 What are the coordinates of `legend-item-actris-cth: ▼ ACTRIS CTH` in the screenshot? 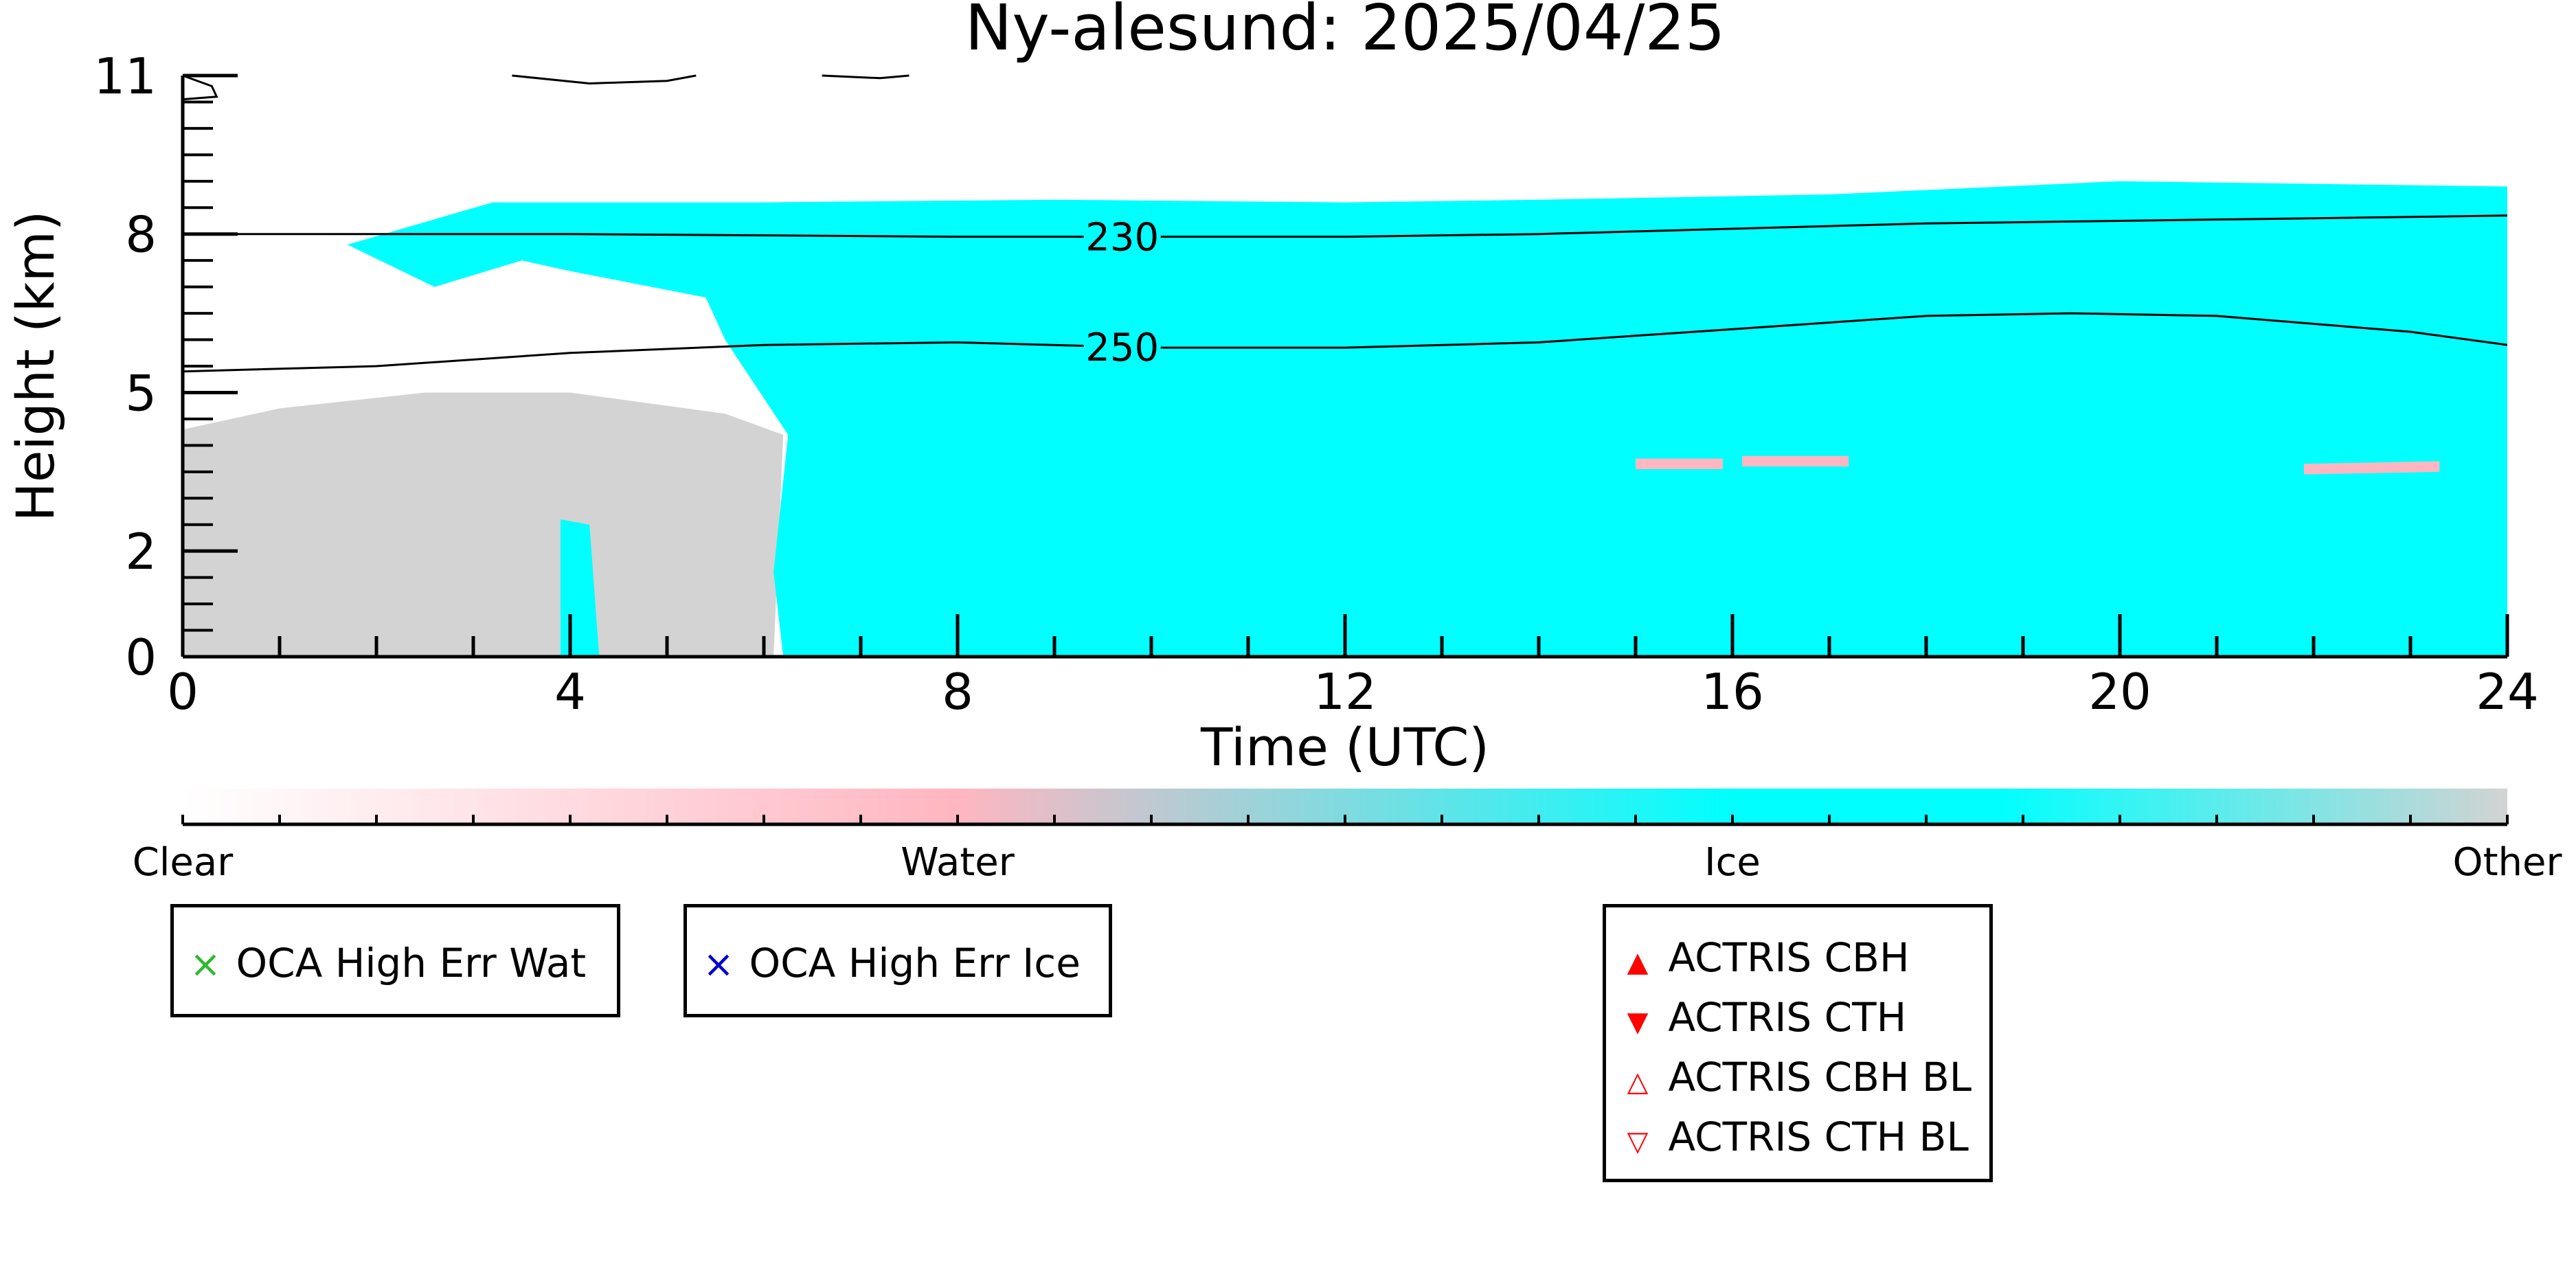 It's located at (1763, 1019).